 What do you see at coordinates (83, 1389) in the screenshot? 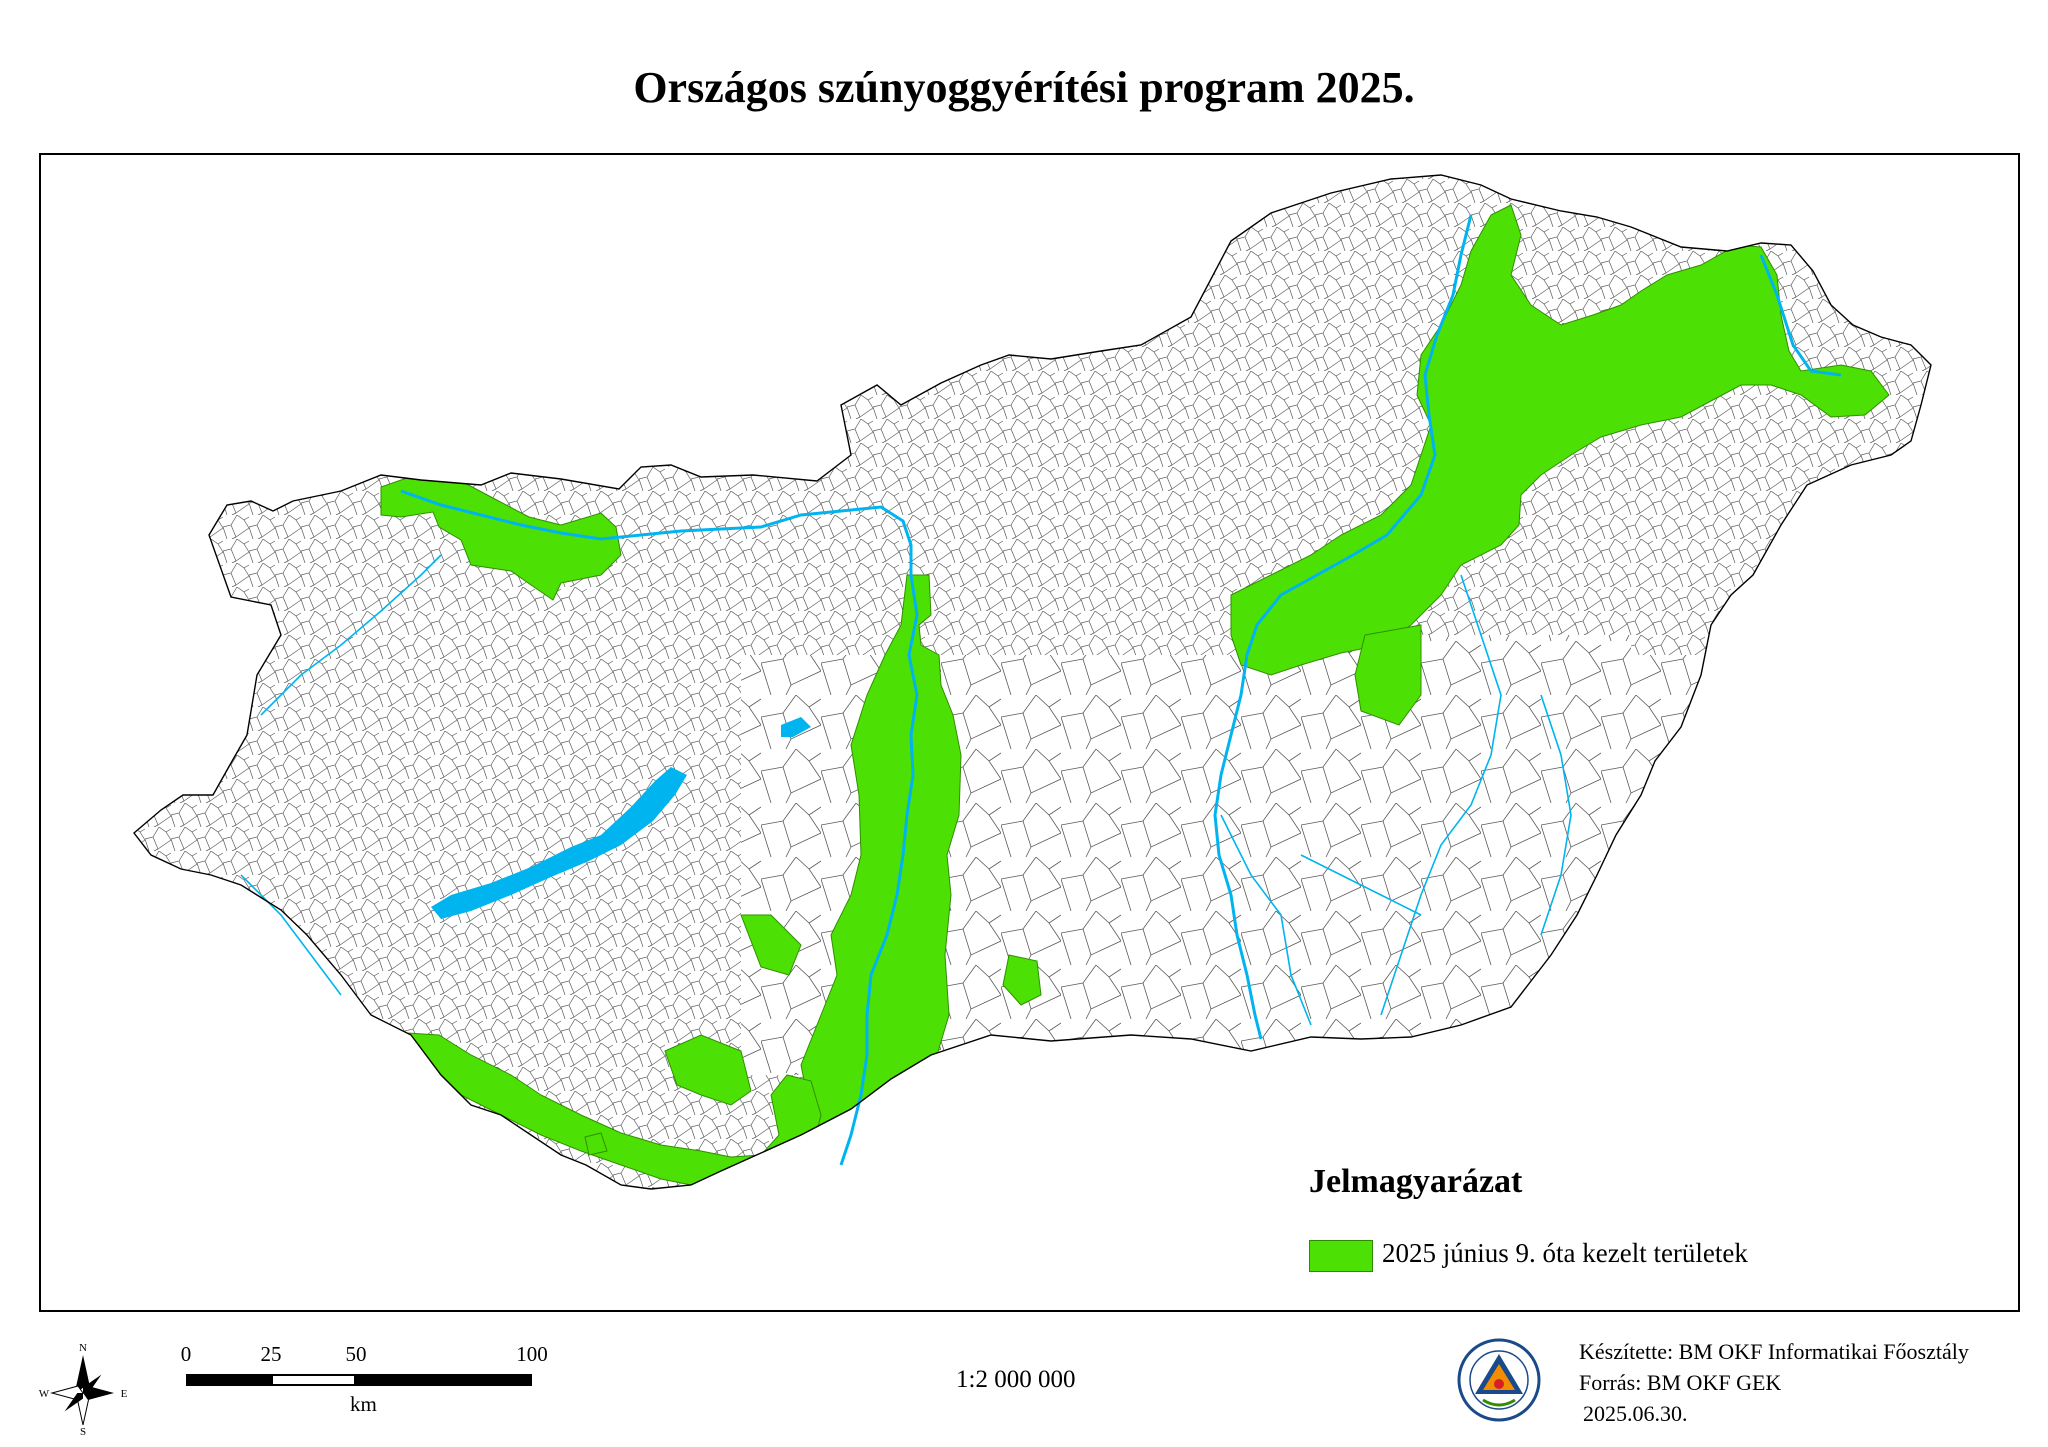
I see `compass-rose-icon: N S E W` at bounding box center [83, 1389].